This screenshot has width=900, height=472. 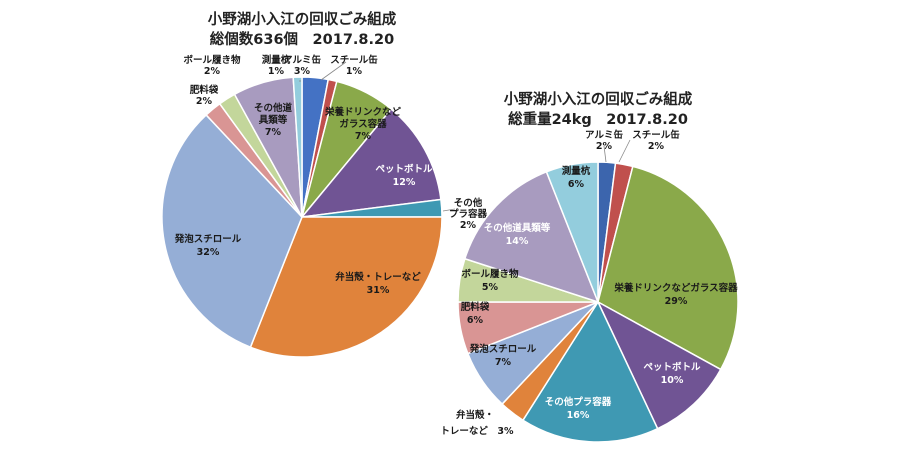 What do you see at coordinates (676, 301) in the screenshot?
I see `slice-value-label: 29%` at bounding box center [676, 301].